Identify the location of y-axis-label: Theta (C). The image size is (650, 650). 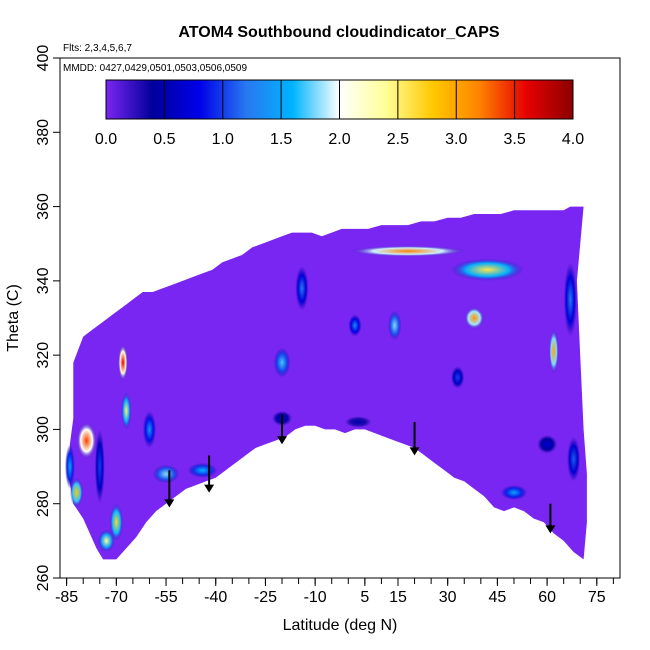
(13, 318).